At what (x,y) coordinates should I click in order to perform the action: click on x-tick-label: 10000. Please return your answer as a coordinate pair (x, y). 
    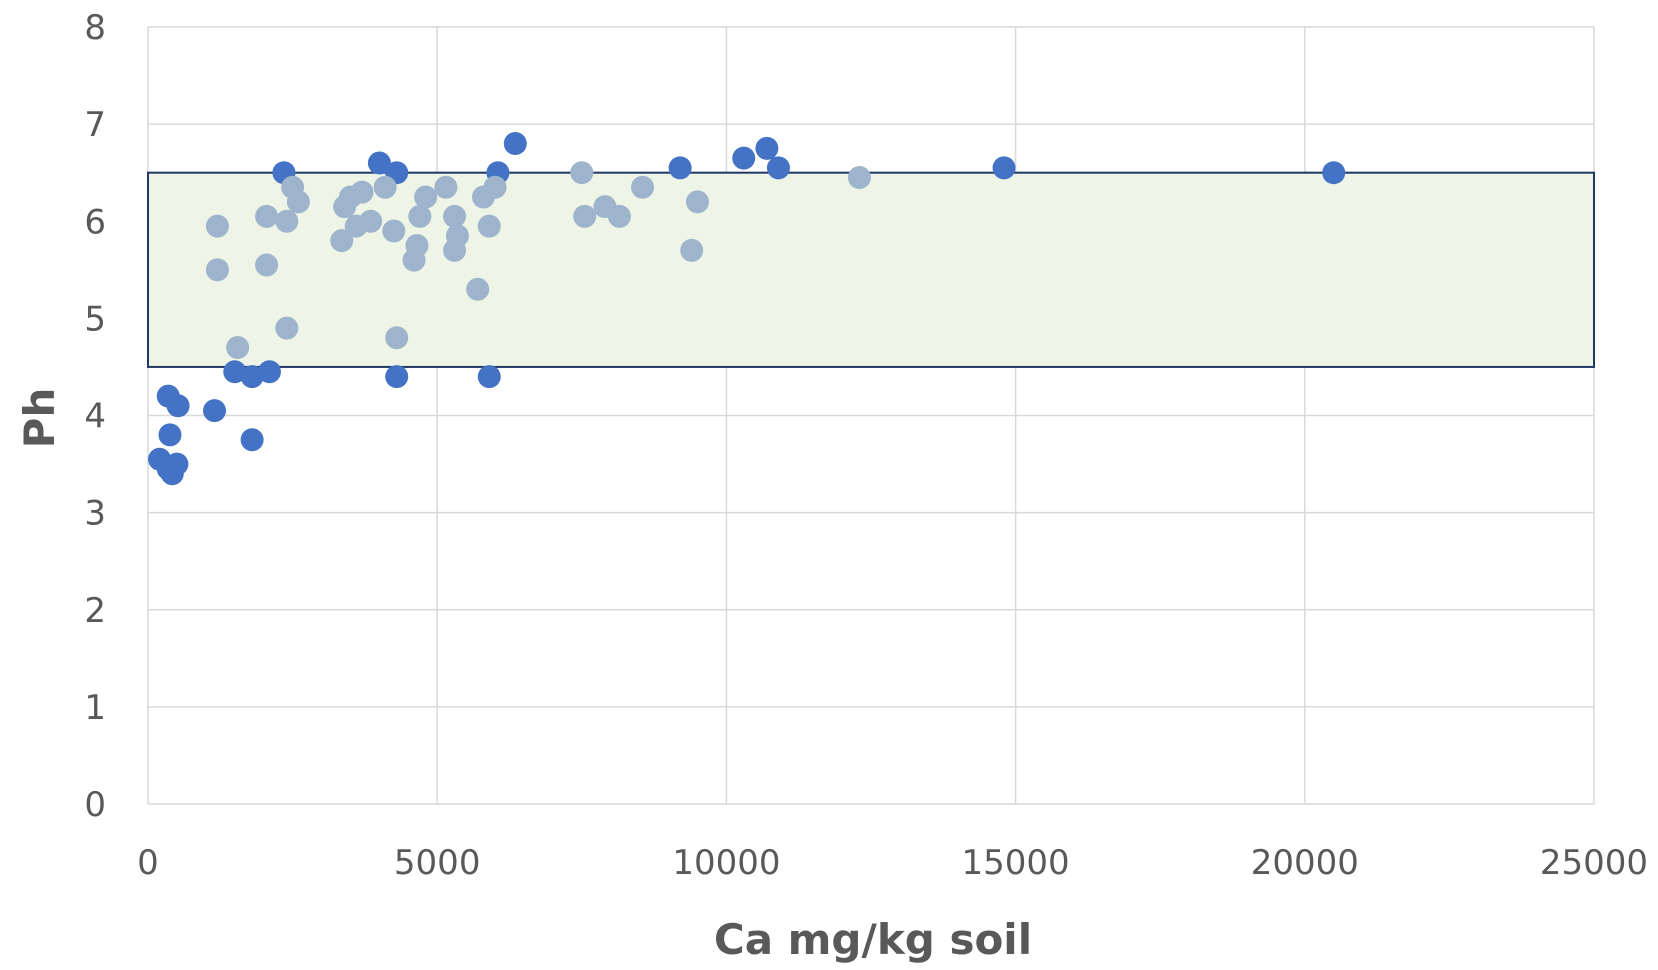
    Looking at the image, I should click on (726, 863).